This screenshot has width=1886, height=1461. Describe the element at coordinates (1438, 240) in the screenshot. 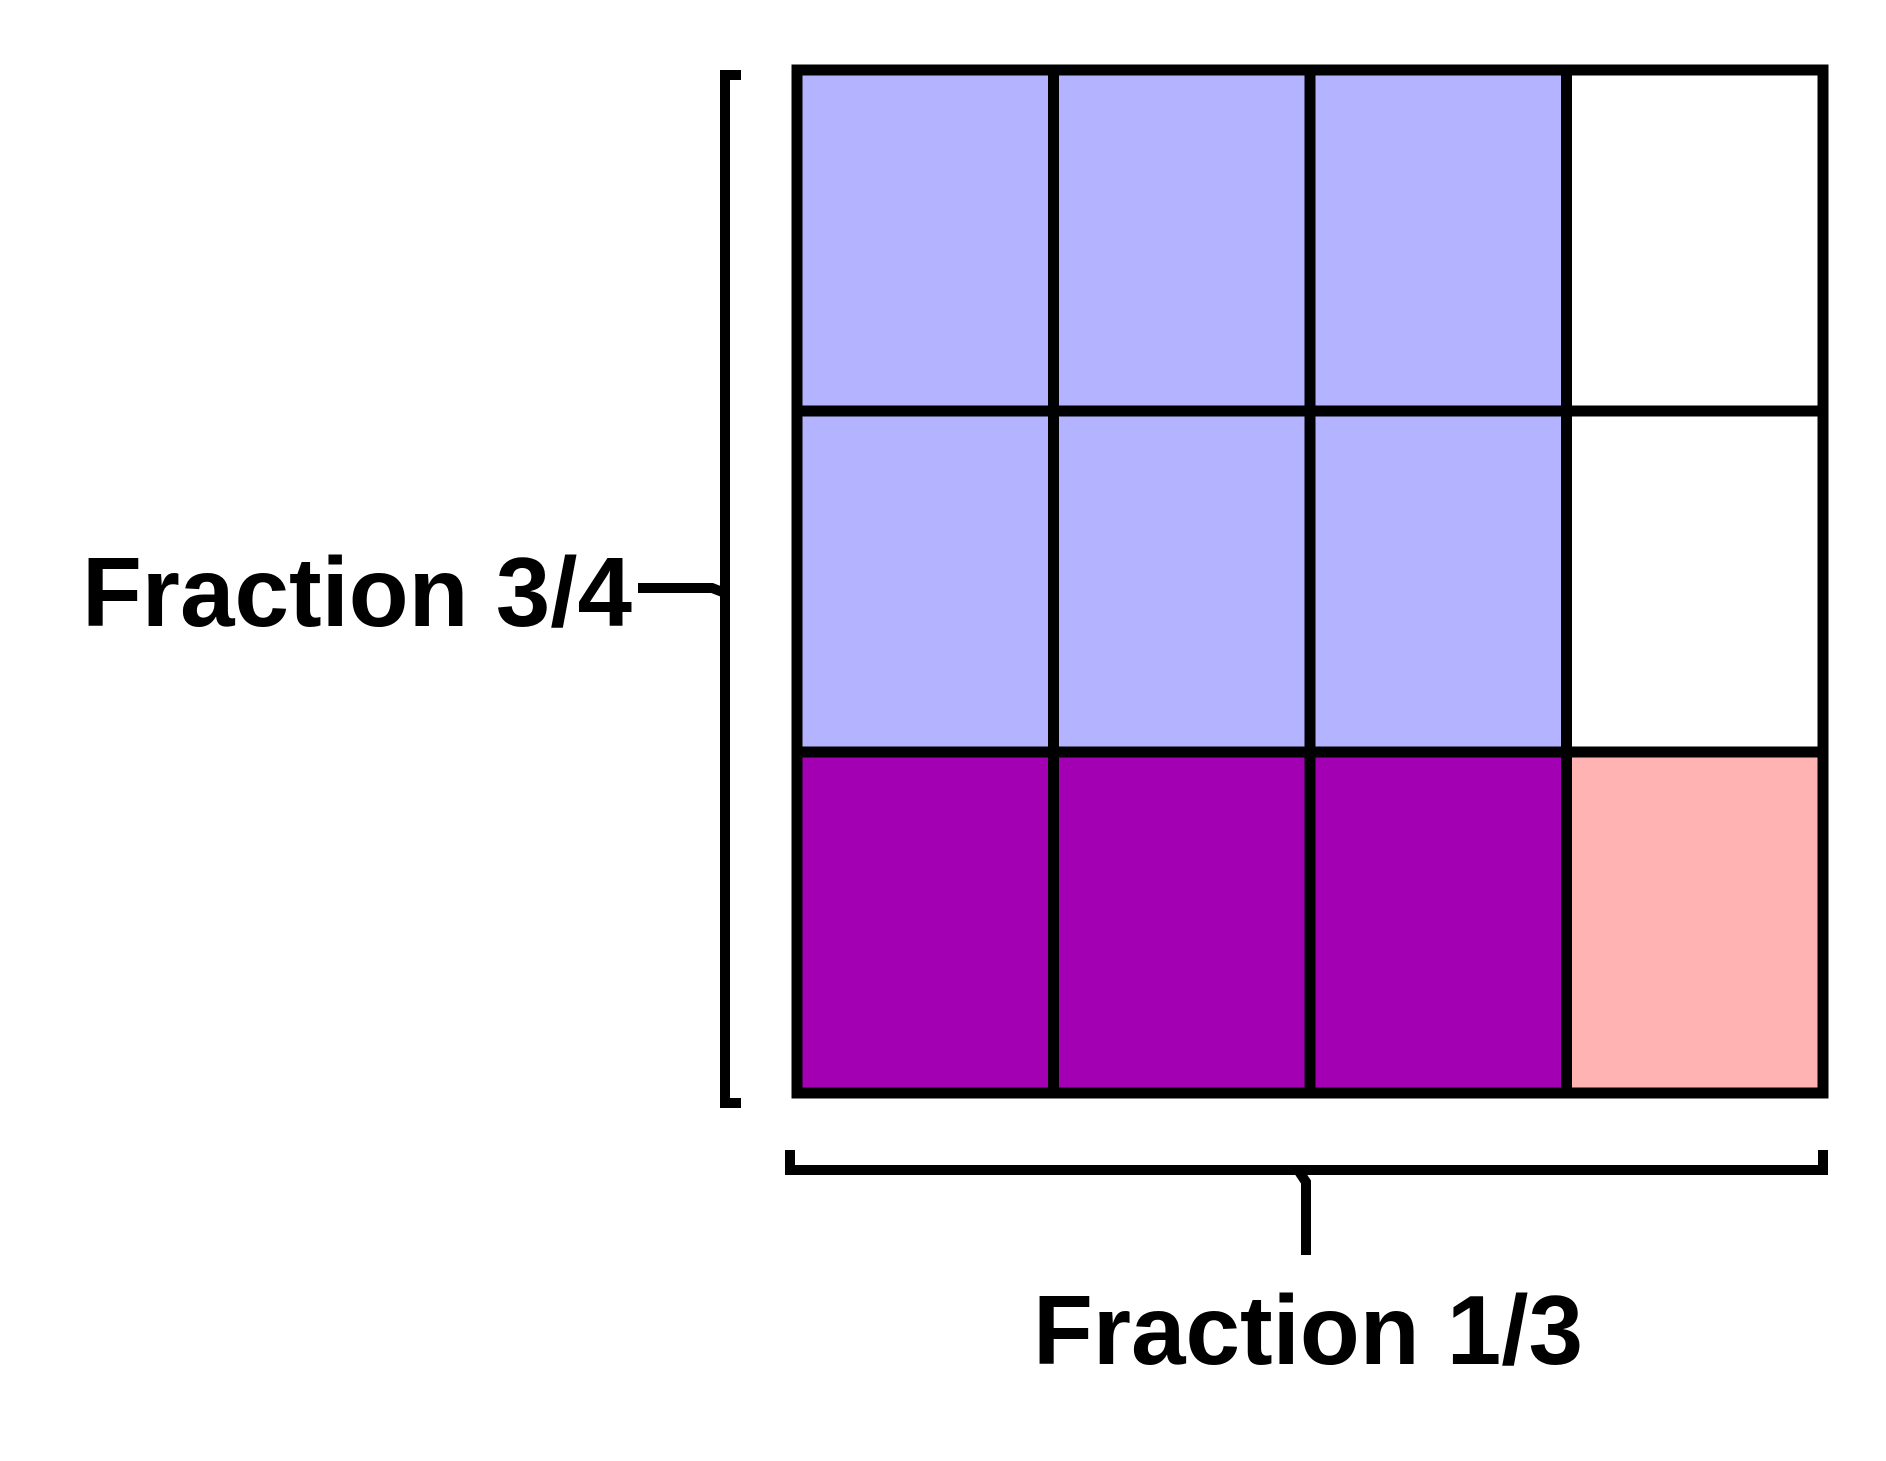

I see `grid-cell-r1-c3` at that location.